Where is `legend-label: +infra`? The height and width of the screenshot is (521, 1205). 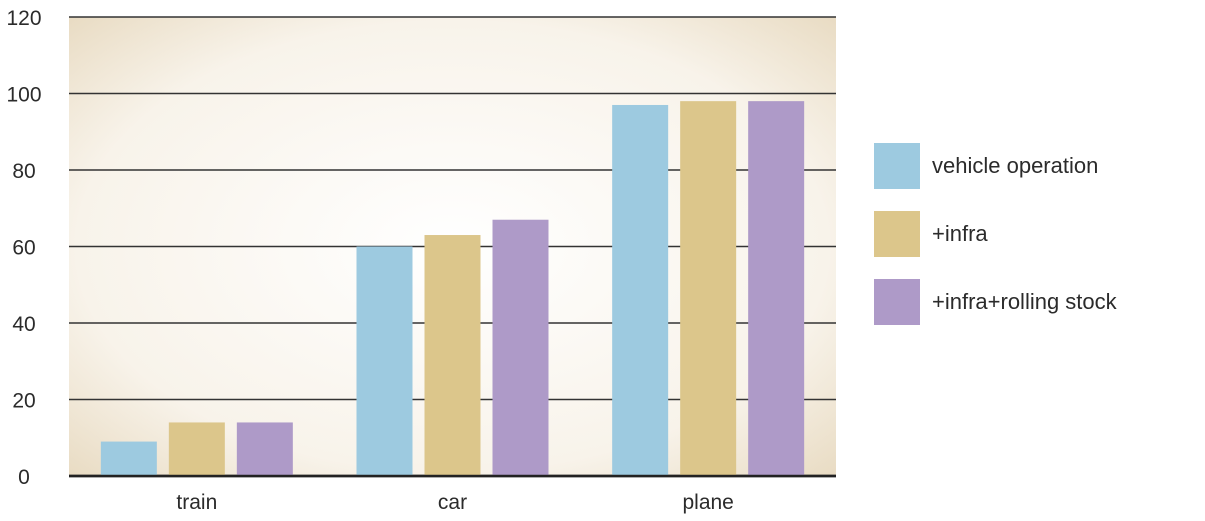
legend-label: +infra is located at coordinates (960, 233).